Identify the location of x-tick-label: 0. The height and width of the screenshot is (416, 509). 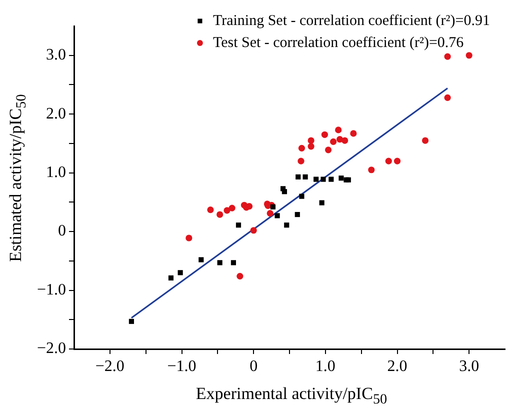
(254, 366).